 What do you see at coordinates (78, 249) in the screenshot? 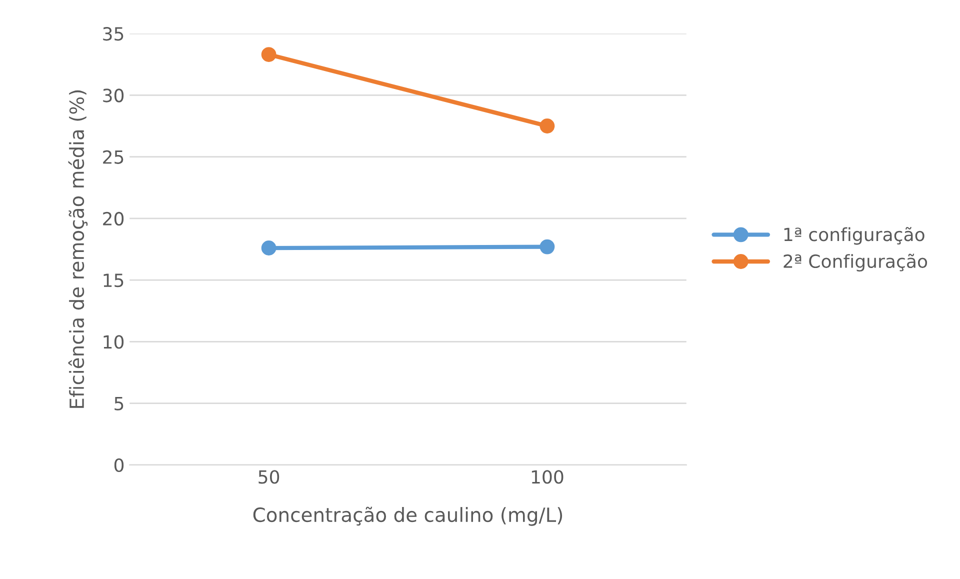
I see `y-axis-title: Eficiência de remoção média (%)` at bounding box center [78, 249].